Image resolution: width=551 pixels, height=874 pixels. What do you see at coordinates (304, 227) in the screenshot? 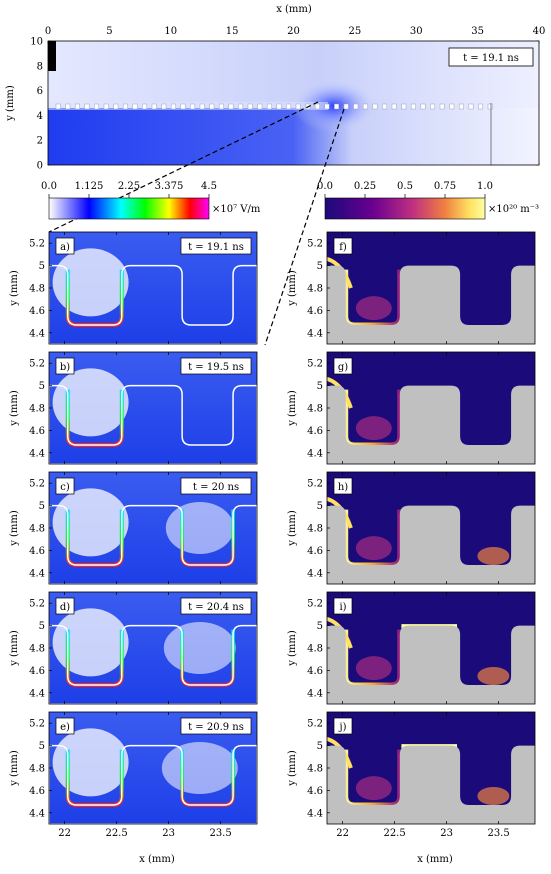
I see `zoom-guide-right` at bounding box center [304, 227].